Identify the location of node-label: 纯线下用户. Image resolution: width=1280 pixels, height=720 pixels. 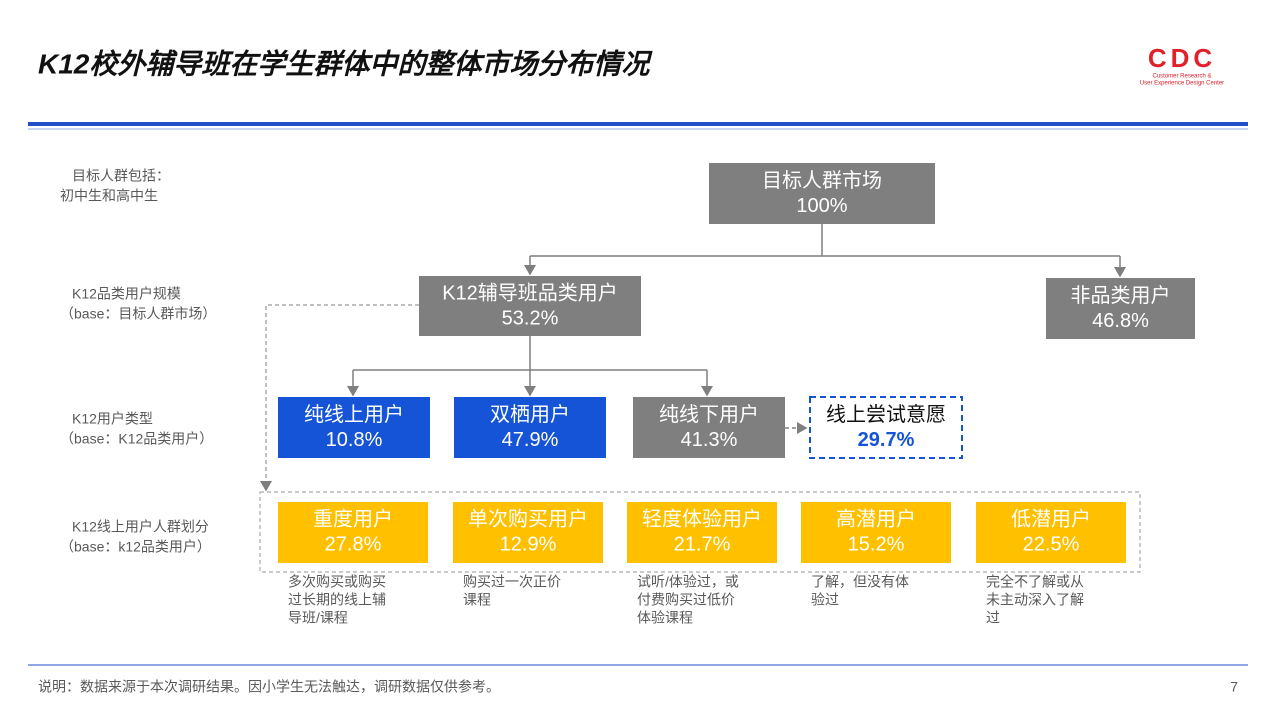
(709, 414).